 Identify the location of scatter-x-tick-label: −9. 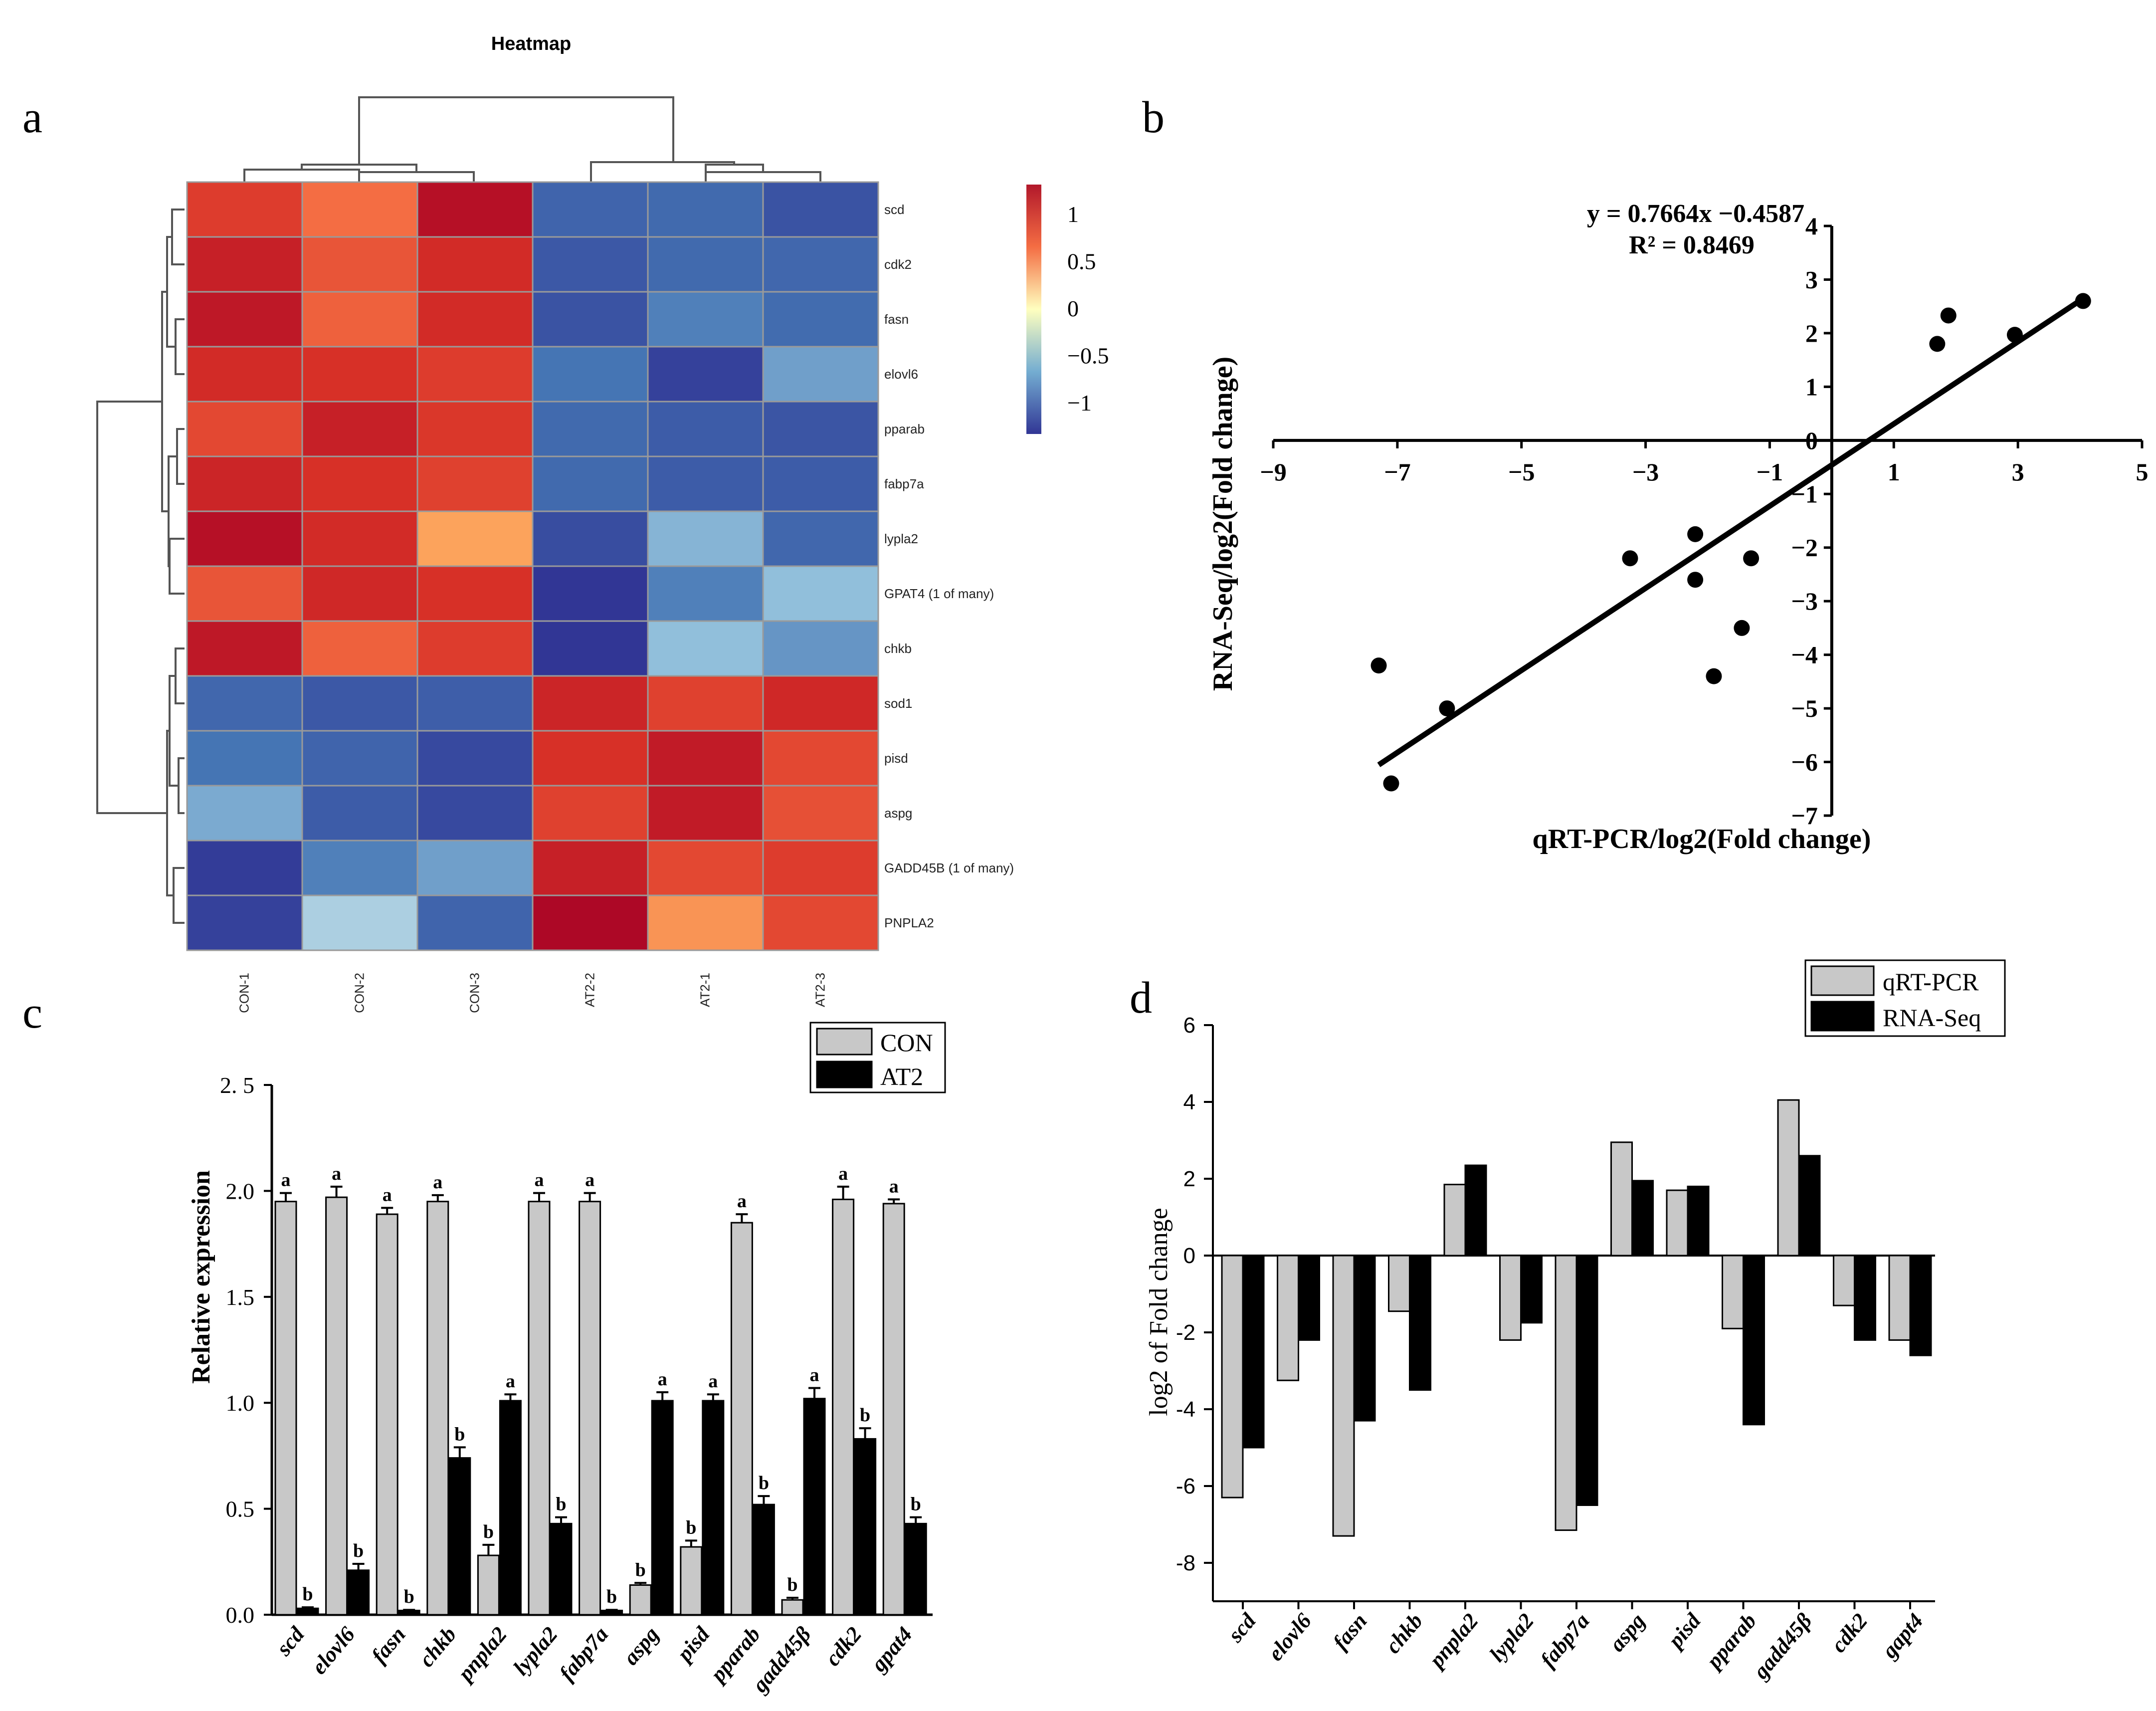
(1274, 472).